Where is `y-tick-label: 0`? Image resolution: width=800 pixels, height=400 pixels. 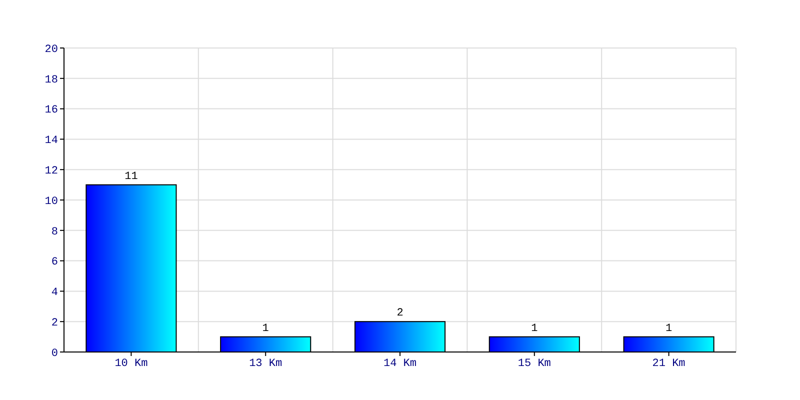 y-tick-label: 0 is located at coordinates (54, 354).